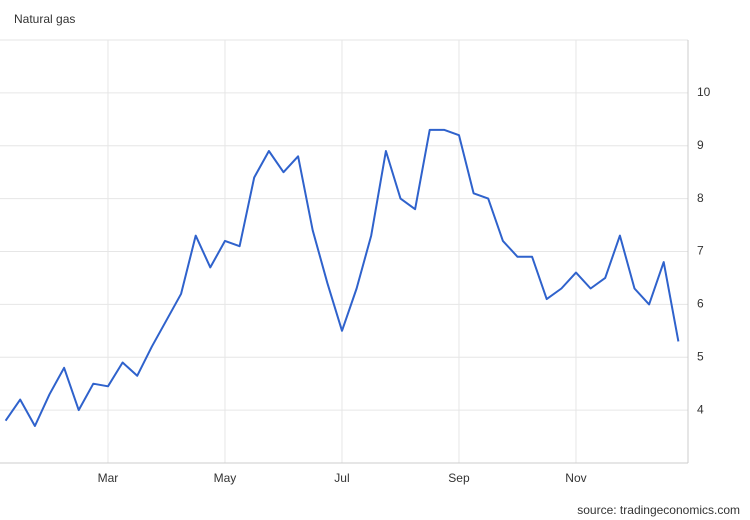 The height and width of the screenshot is (520, 750). Describe the element at coordinates (700, 356) in the screenshot. I see `y-tick-label: 5` at that location.